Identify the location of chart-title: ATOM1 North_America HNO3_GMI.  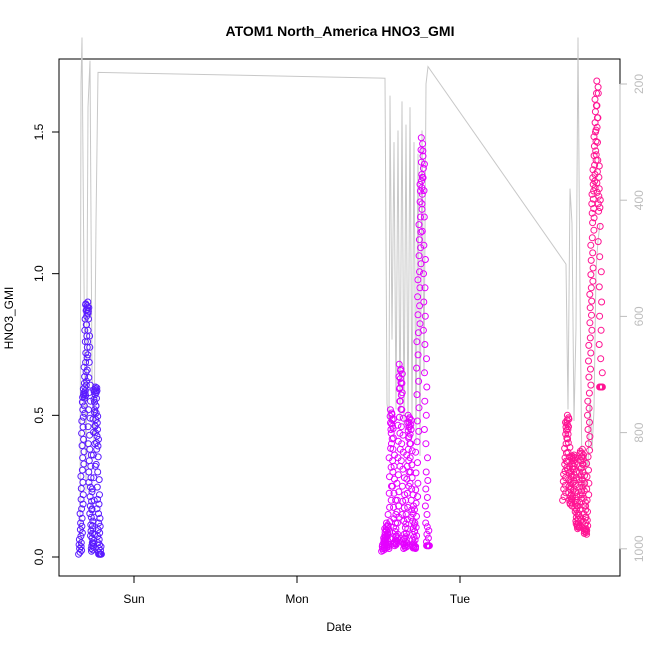
(340, 31).